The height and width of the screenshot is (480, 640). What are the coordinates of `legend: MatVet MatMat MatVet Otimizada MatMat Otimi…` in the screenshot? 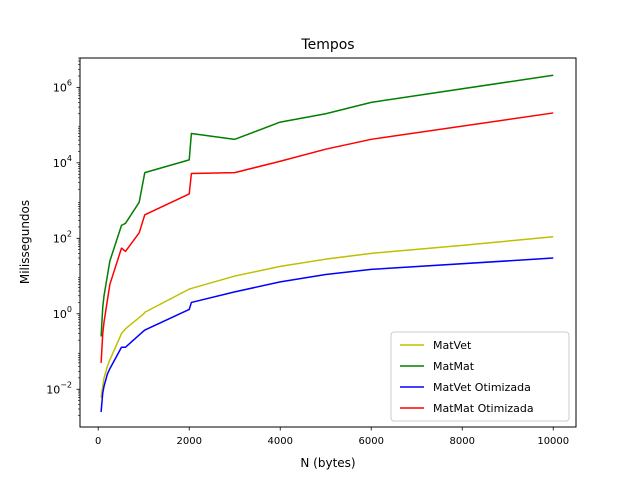 It's located at (480, 376).